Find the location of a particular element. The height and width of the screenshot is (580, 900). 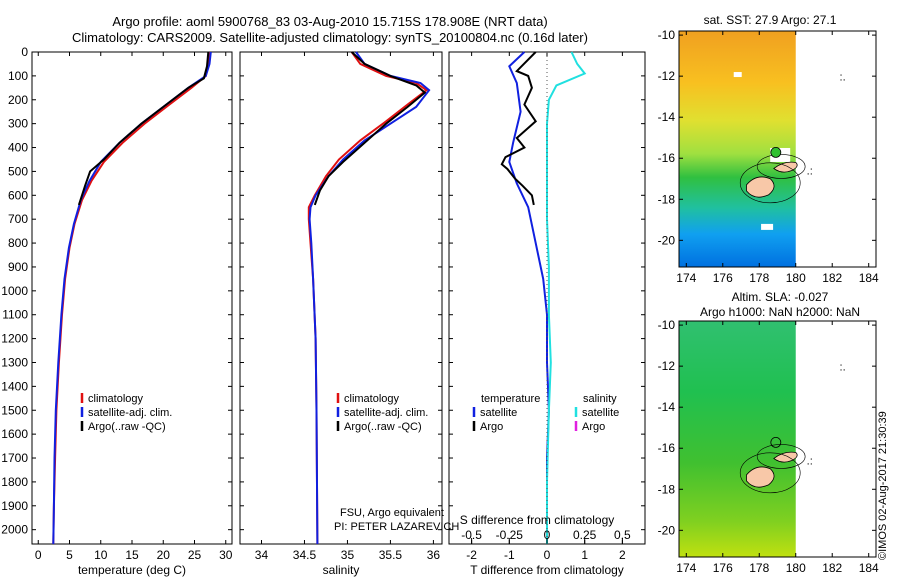

x-tick-label: 15 is located at coordinates (132, 555).